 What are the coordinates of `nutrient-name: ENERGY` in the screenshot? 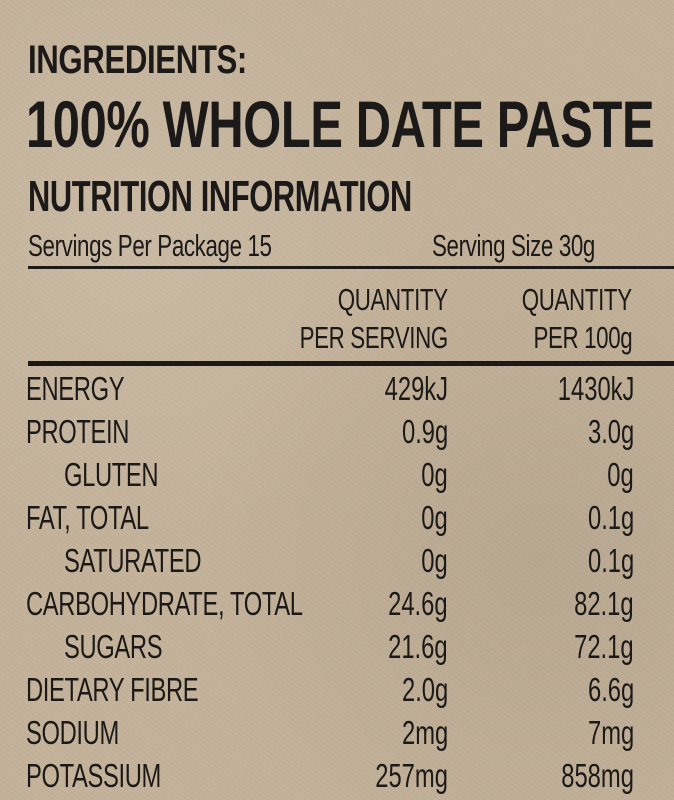 It's located at (75, 388).